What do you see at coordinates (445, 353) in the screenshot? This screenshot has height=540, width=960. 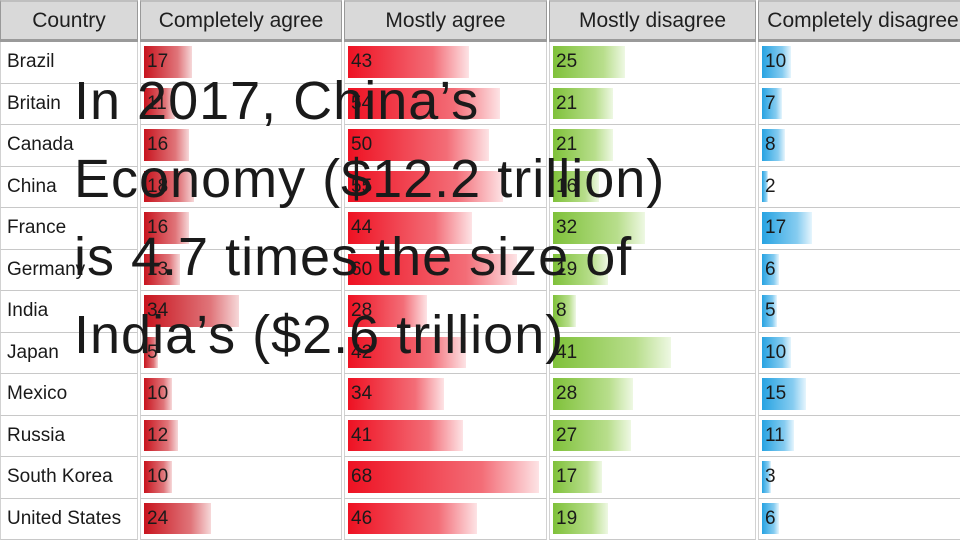 I see `value-cell-mostly-agree: 42` at bounding box center [445, 353].